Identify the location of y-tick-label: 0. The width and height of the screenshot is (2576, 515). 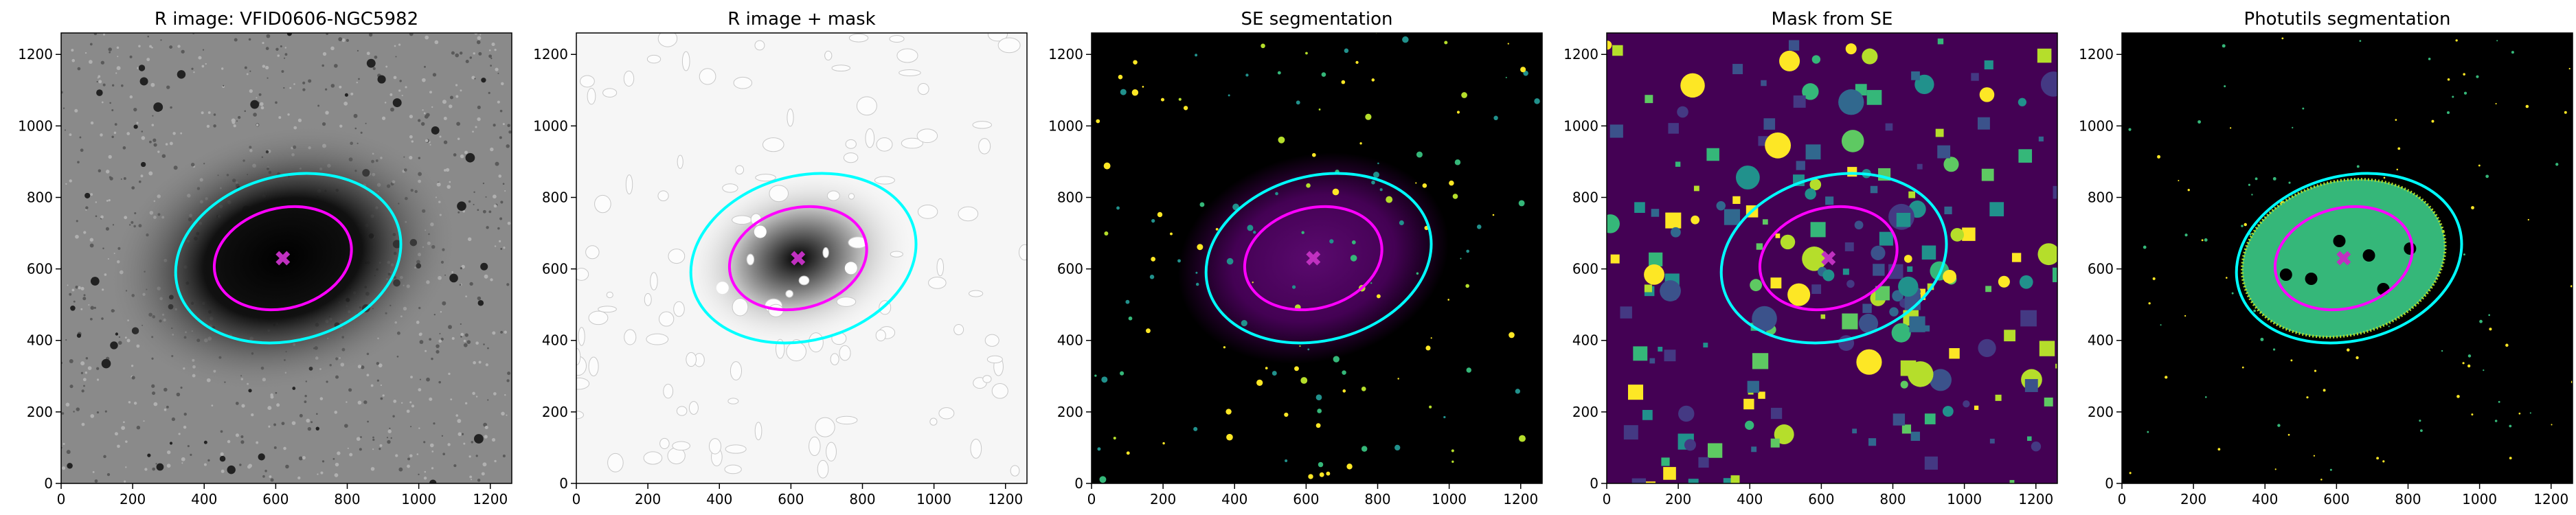
(2109, 483).